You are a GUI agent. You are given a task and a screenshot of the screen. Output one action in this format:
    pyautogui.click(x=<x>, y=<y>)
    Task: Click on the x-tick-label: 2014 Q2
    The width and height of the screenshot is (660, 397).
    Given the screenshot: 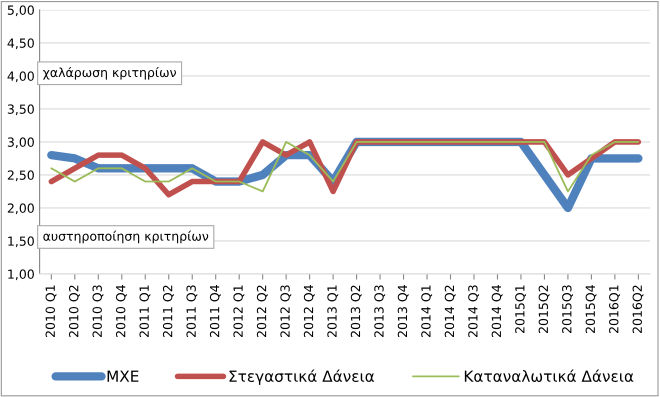 What is the action you would take?
    pyautogui.click(x=450, y=312)
    